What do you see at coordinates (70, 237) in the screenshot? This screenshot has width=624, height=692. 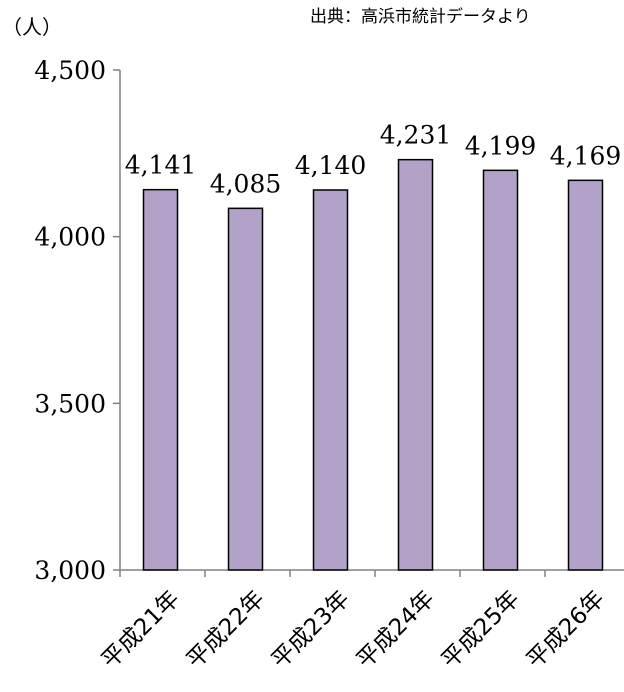 I see `y-tick-label: 4,000` at bounding box center [70, 237].